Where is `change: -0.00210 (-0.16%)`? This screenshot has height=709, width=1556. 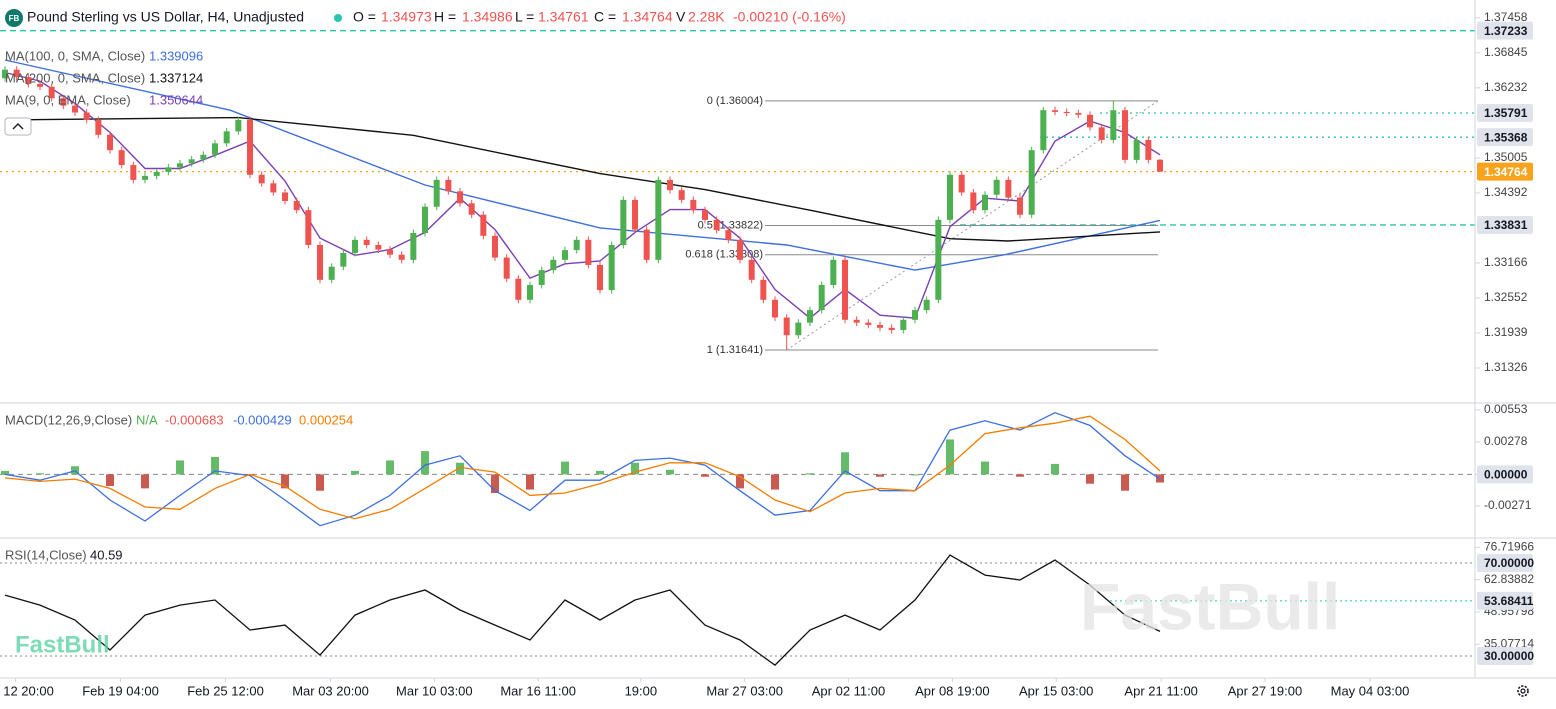 change: -0.00210 (-0.16%) is located at coordinates (789, 17).